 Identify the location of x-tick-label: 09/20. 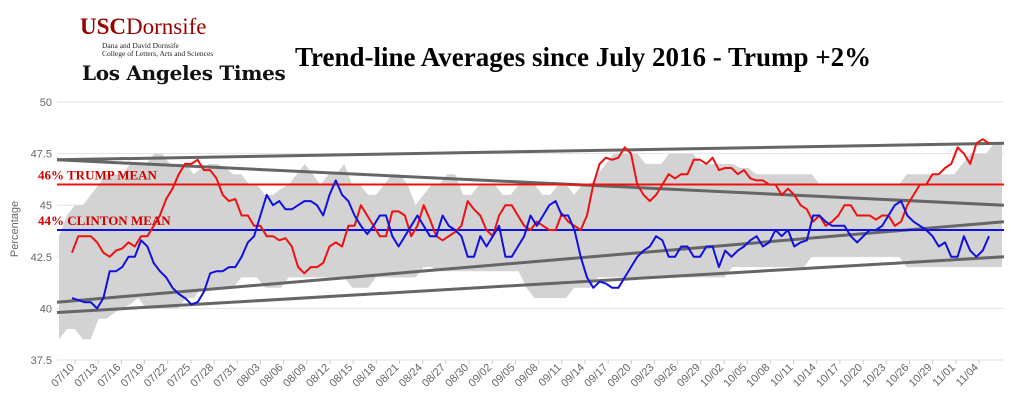
(619, 376).